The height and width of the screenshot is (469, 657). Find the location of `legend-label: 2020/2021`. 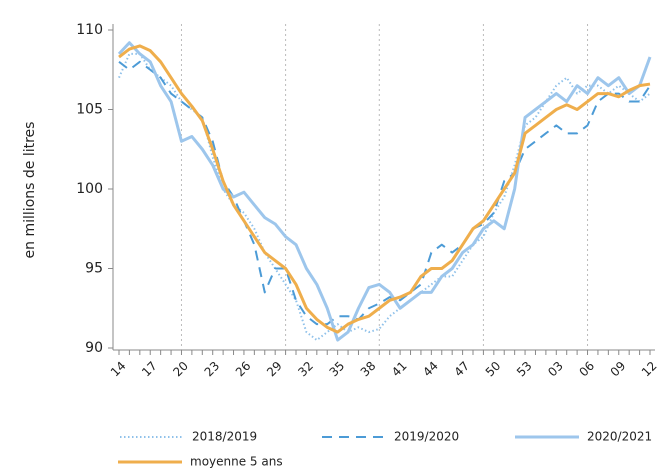

legend-label: 2020/2021 is located at coordinates (619, 437).